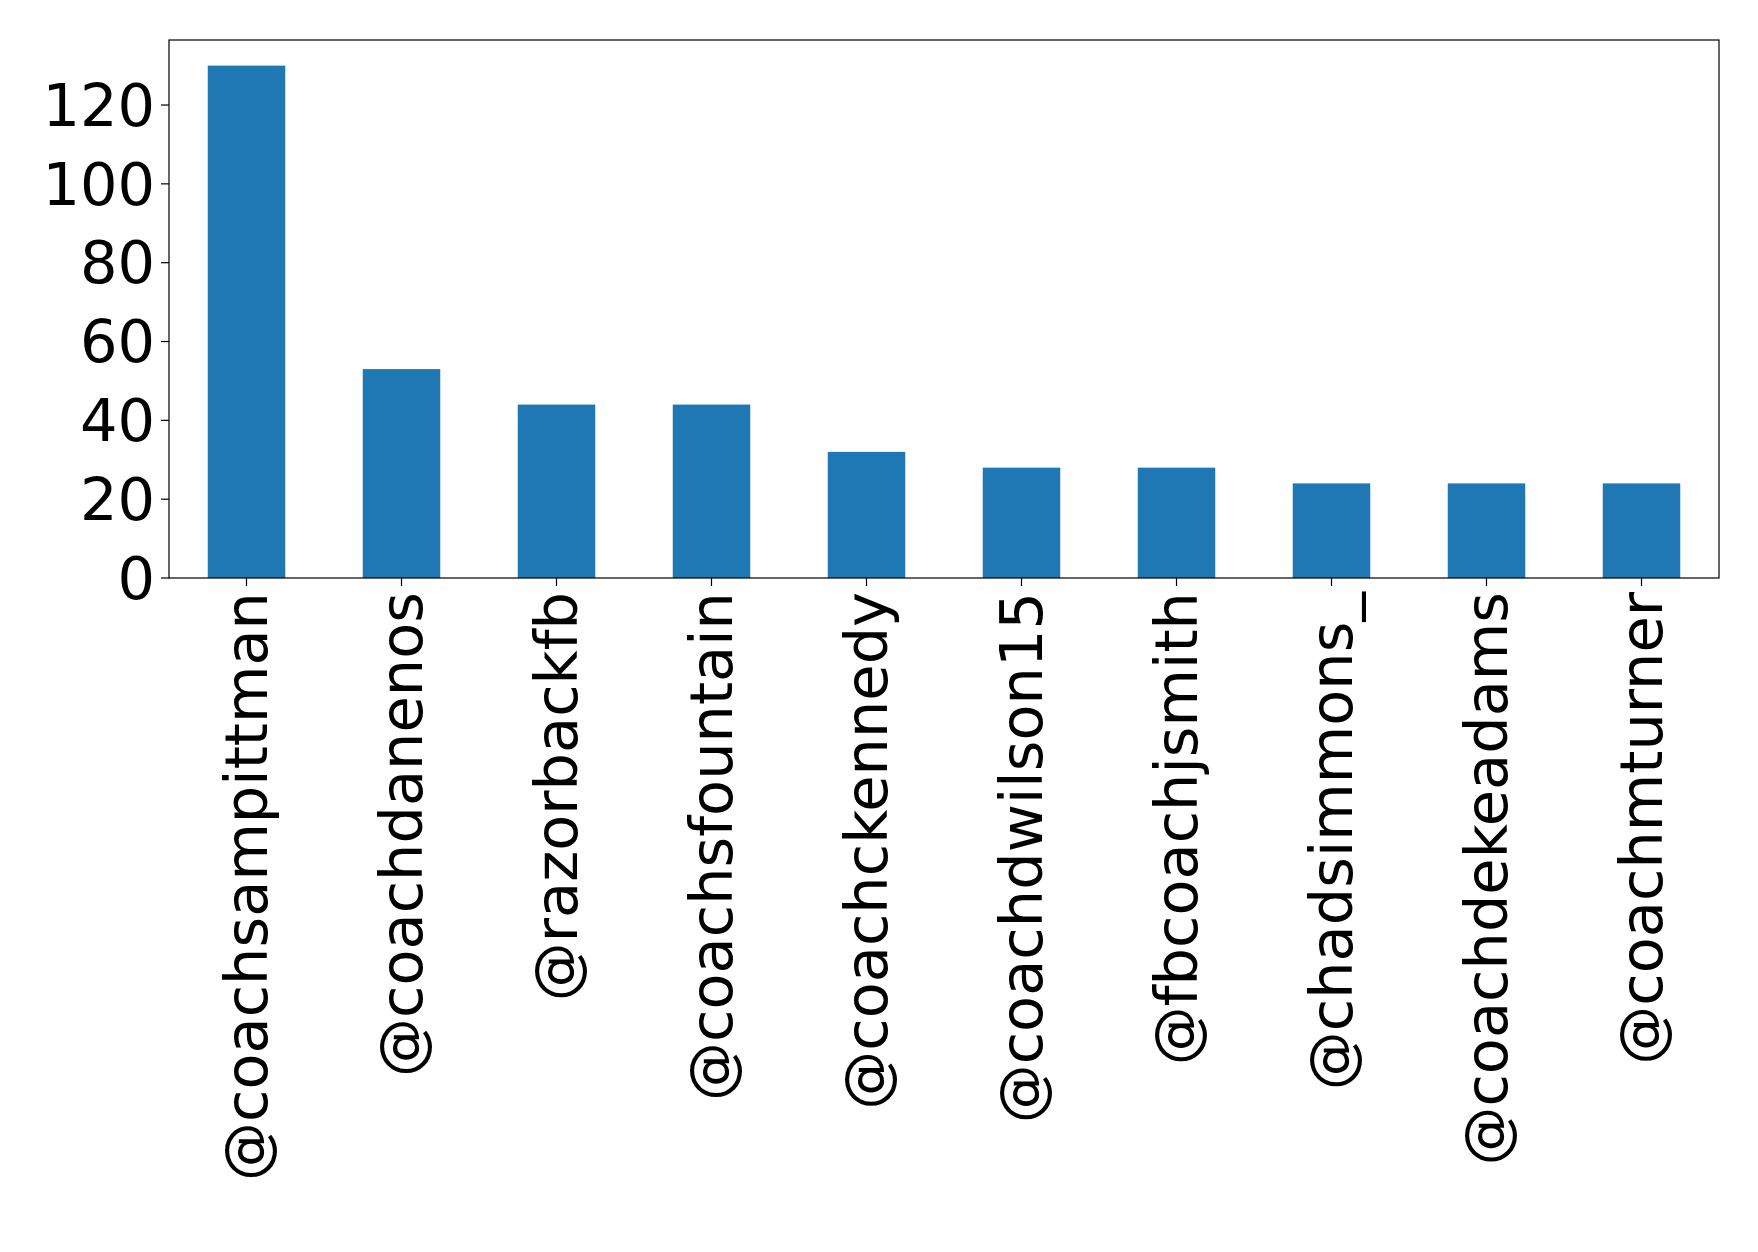  I want to click on y-tick-label: 80, so click(117, 263).